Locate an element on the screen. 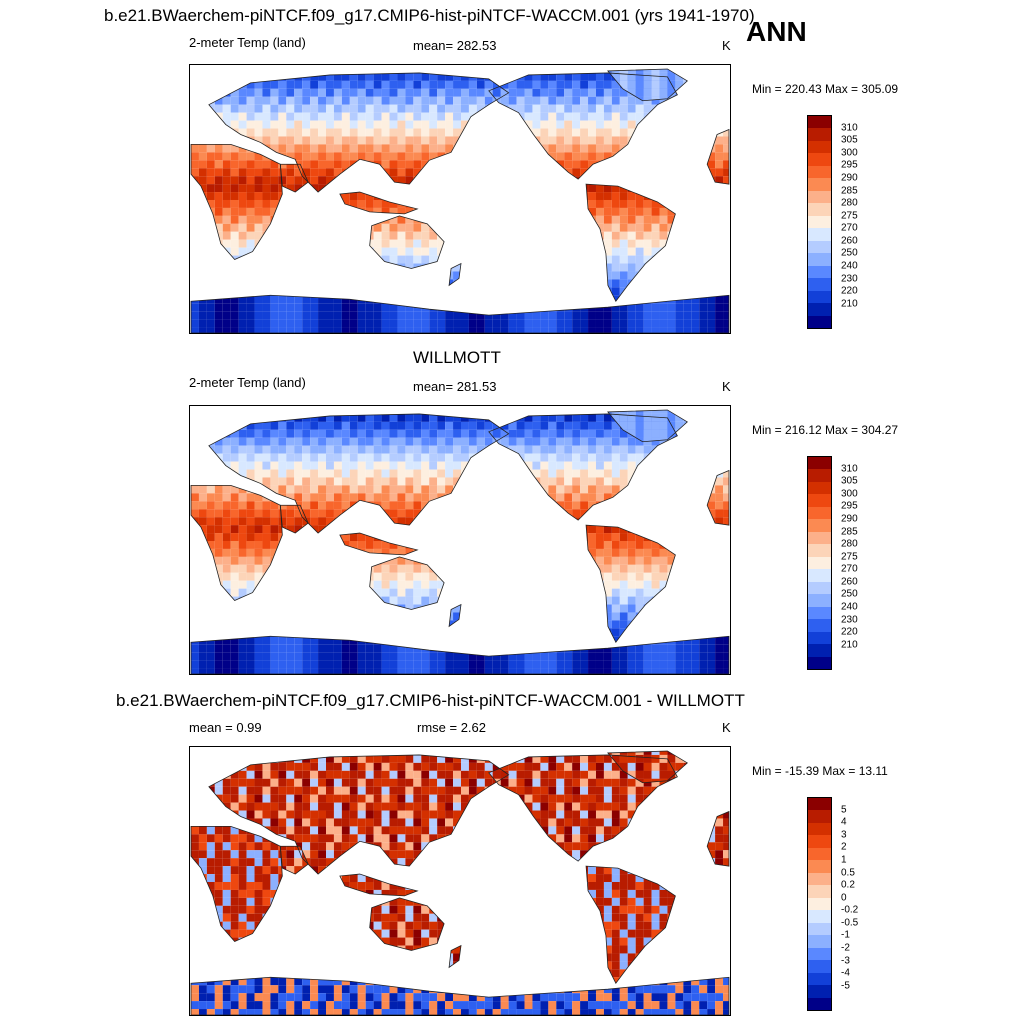 The image size is (1024, 1024). panel2-variable: 2-meter Temp (land) is located at coordinates (247, 382).